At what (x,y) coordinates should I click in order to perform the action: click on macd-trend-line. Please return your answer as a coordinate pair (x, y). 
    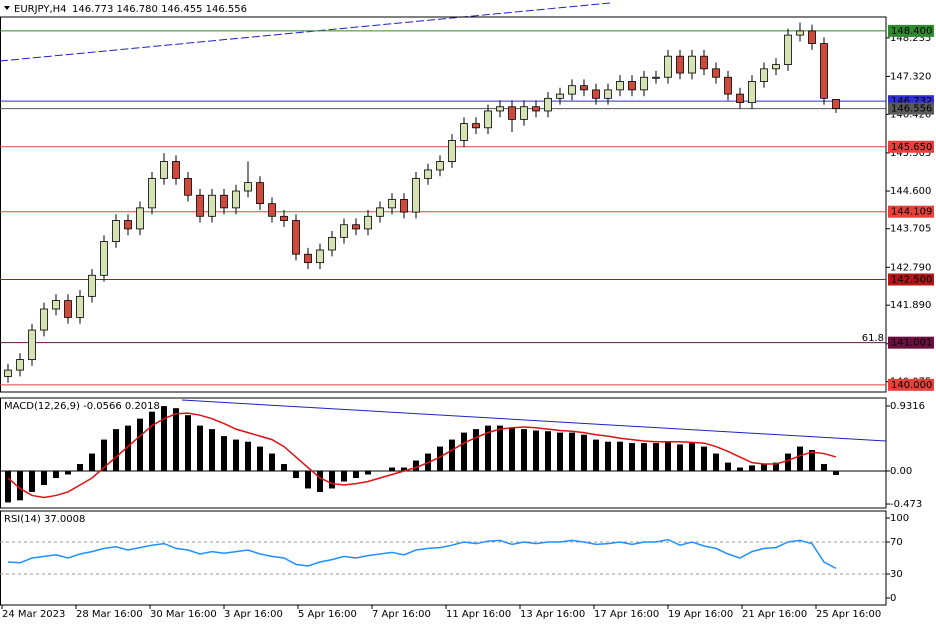
    Looking at the image, I should click on (534, 420).